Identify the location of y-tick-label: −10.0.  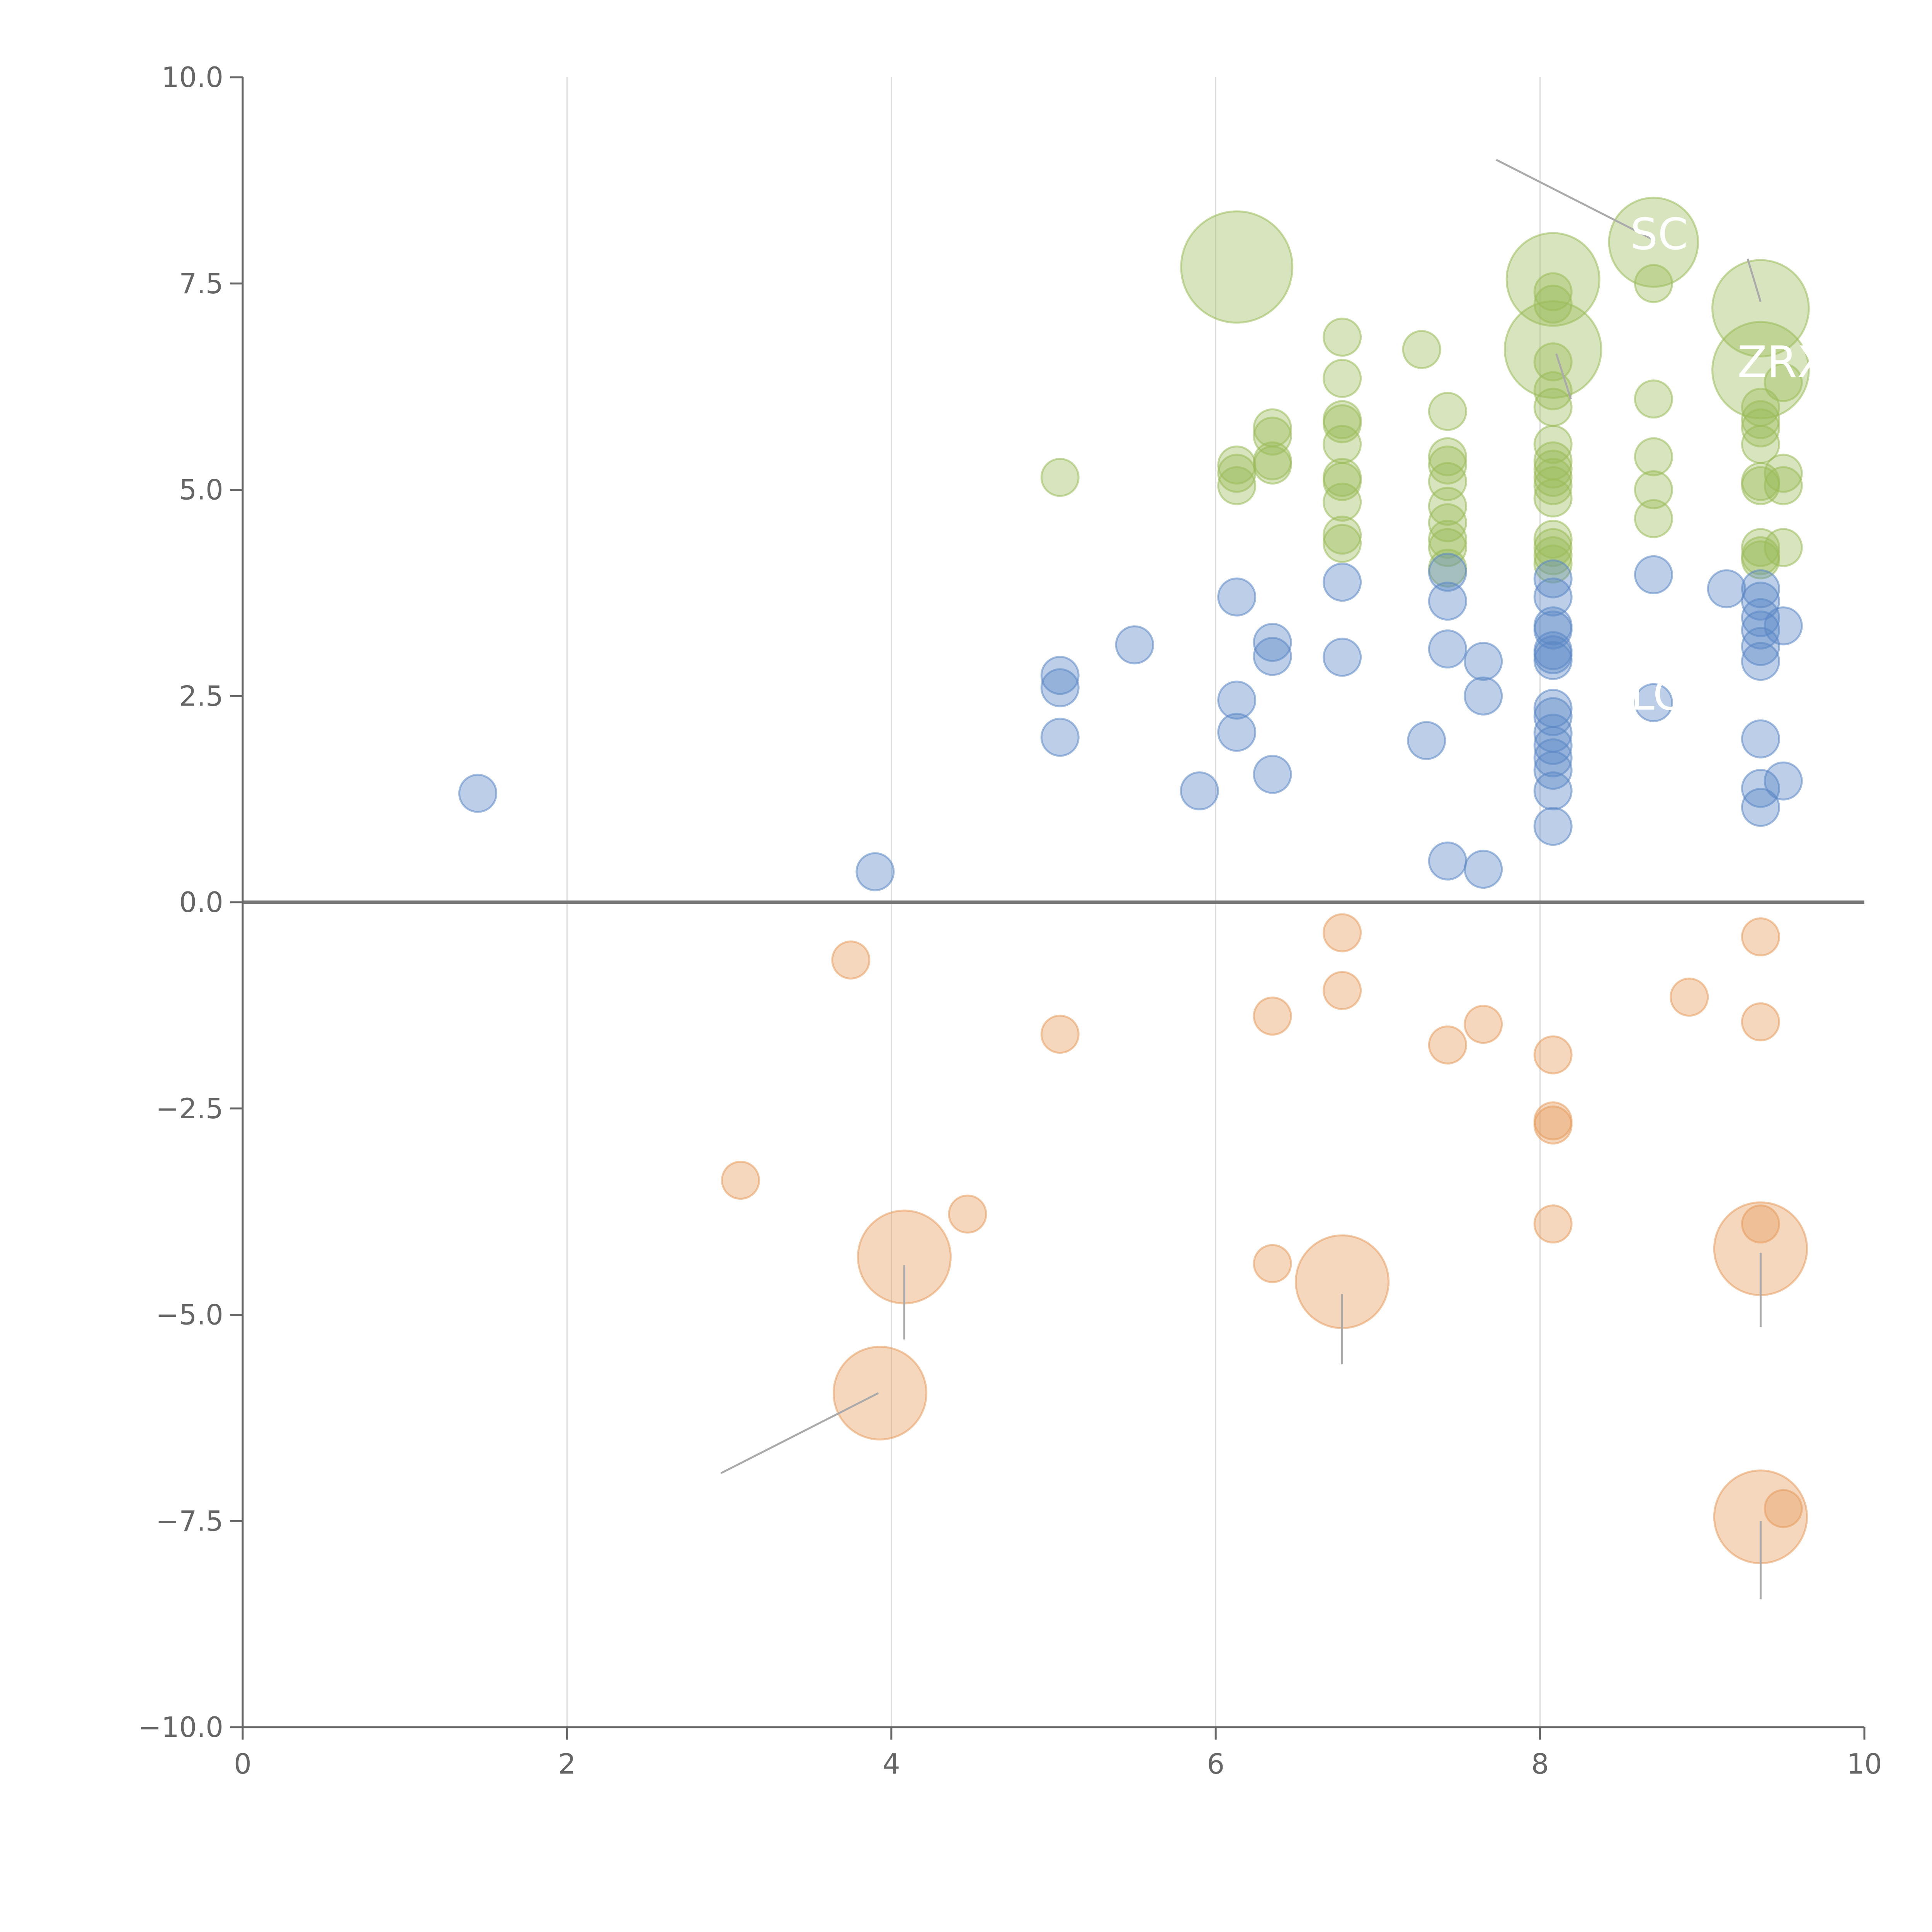
(181, 1727).